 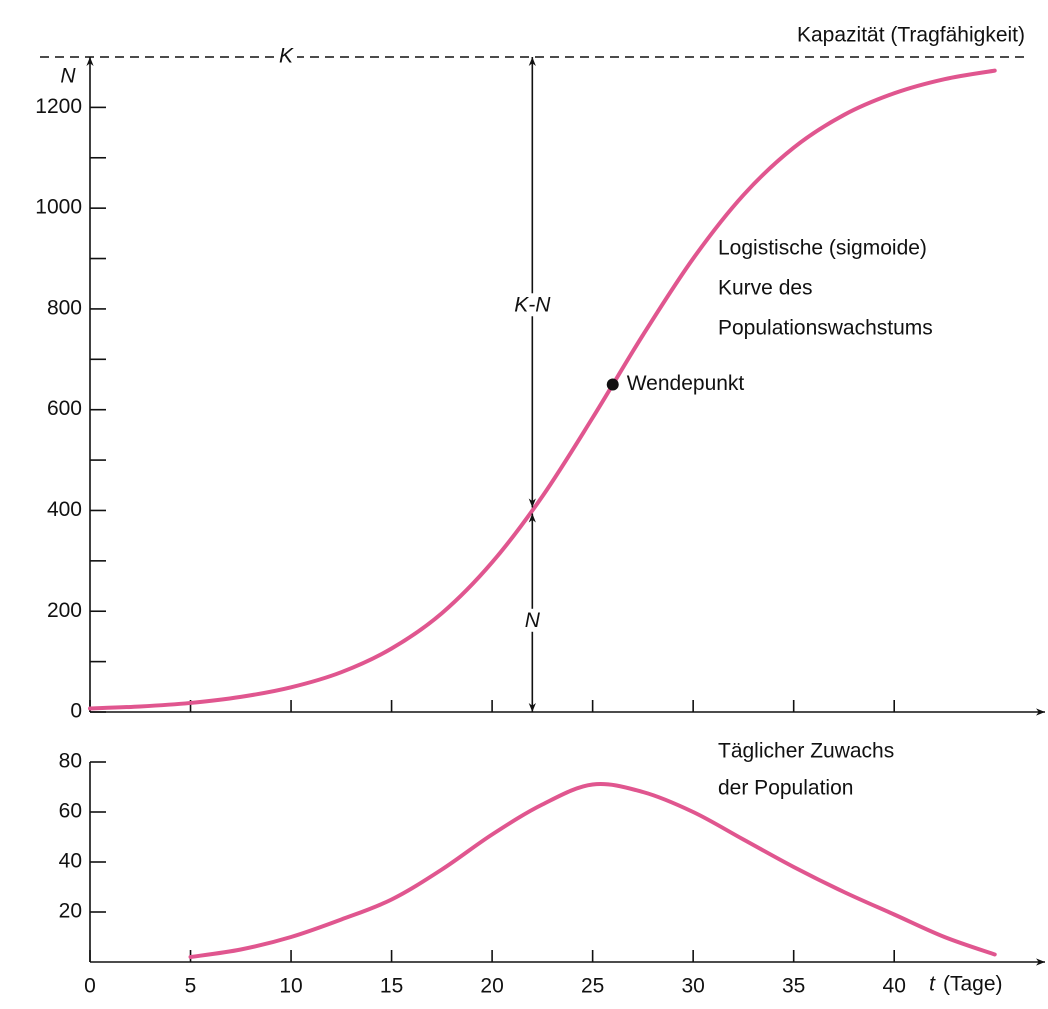 What do you see at coordinates (64, 509) in the screenshot?
I see `y-tick-label: 400` at bounding box center [64, 509].